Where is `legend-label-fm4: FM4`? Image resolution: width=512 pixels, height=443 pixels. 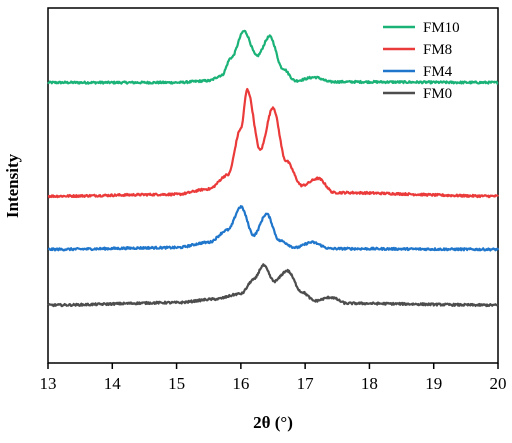 legend-label-fm4: FM4 is located at coordinates (438, 72).